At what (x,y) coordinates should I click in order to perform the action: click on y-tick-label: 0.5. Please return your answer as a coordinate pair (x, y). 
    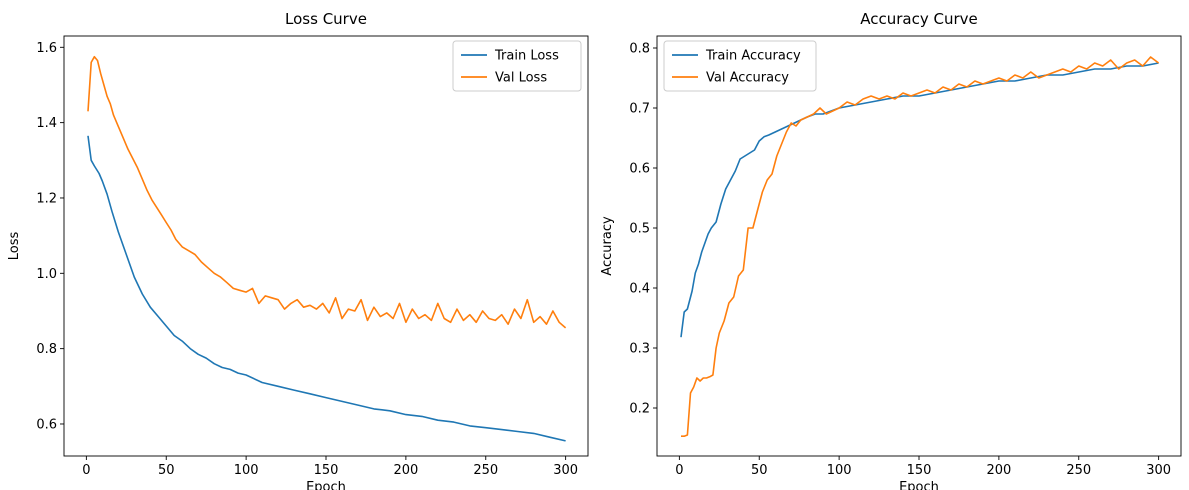
    Looking at the image, I should click on (639, 229).